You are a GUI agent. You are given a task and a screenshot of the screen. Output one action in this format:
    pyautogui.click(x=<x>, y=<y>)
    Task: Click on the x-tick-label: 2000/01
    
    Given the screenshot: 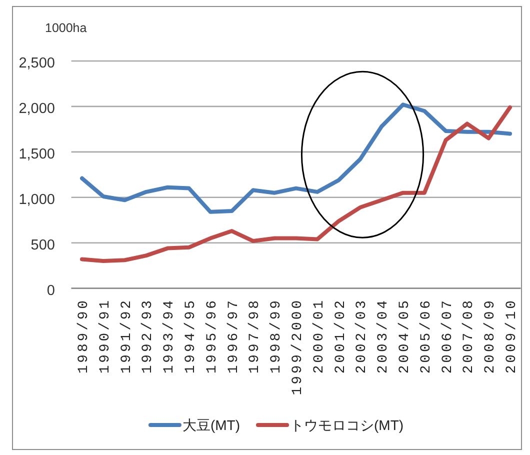 What is the action you would take?
    pyautogui.click(x=319, y=336)
    